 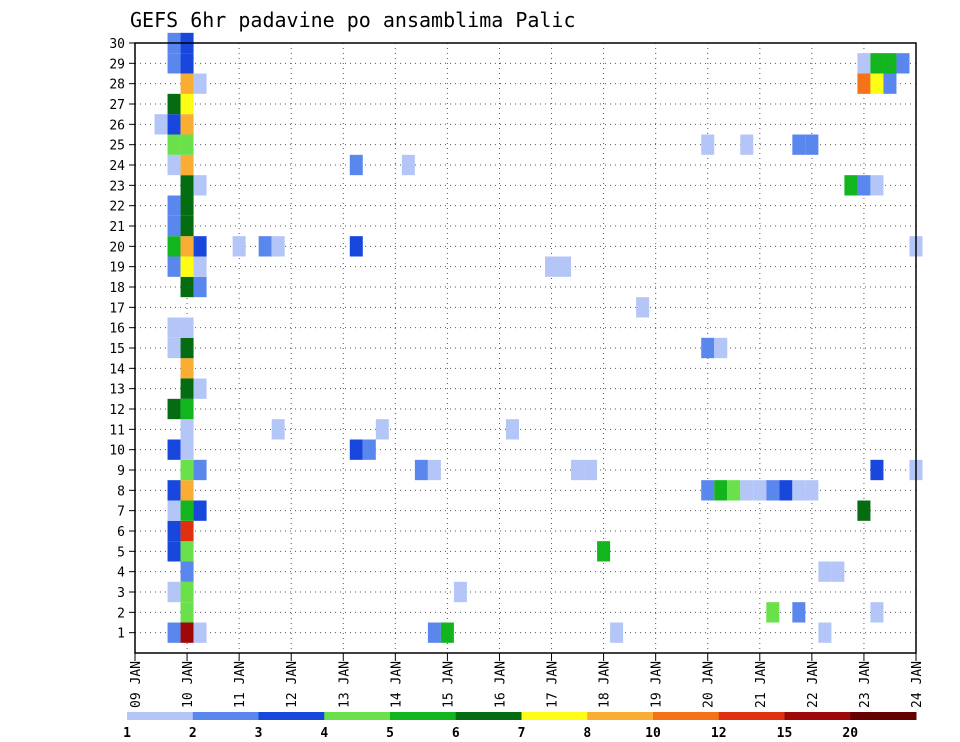 I want to click on y-tick-label: 14, so click(x=117, y=369).